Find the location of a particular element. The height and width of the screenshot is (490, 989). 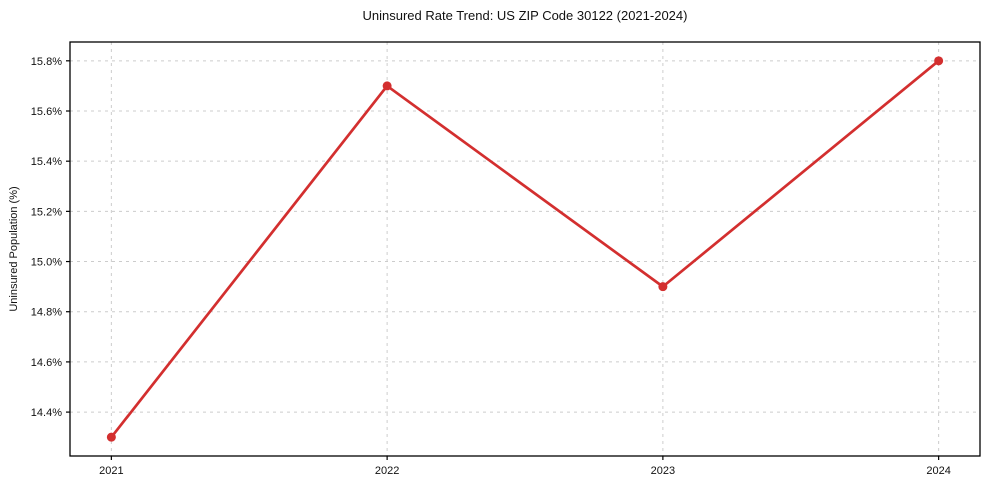

x-tick-label: 2023 is located at coordinates (663, 471).